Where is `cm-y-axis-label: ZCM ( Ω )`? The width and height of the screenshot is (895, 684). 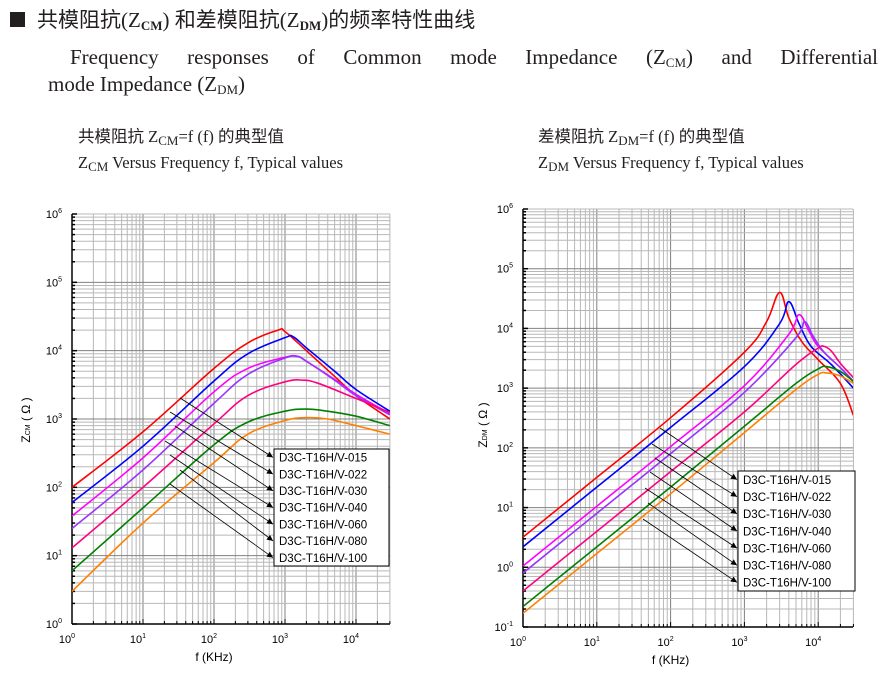 cm-y-axis-label: ZCM ( Ω ) is located at coordinates (26, 419).